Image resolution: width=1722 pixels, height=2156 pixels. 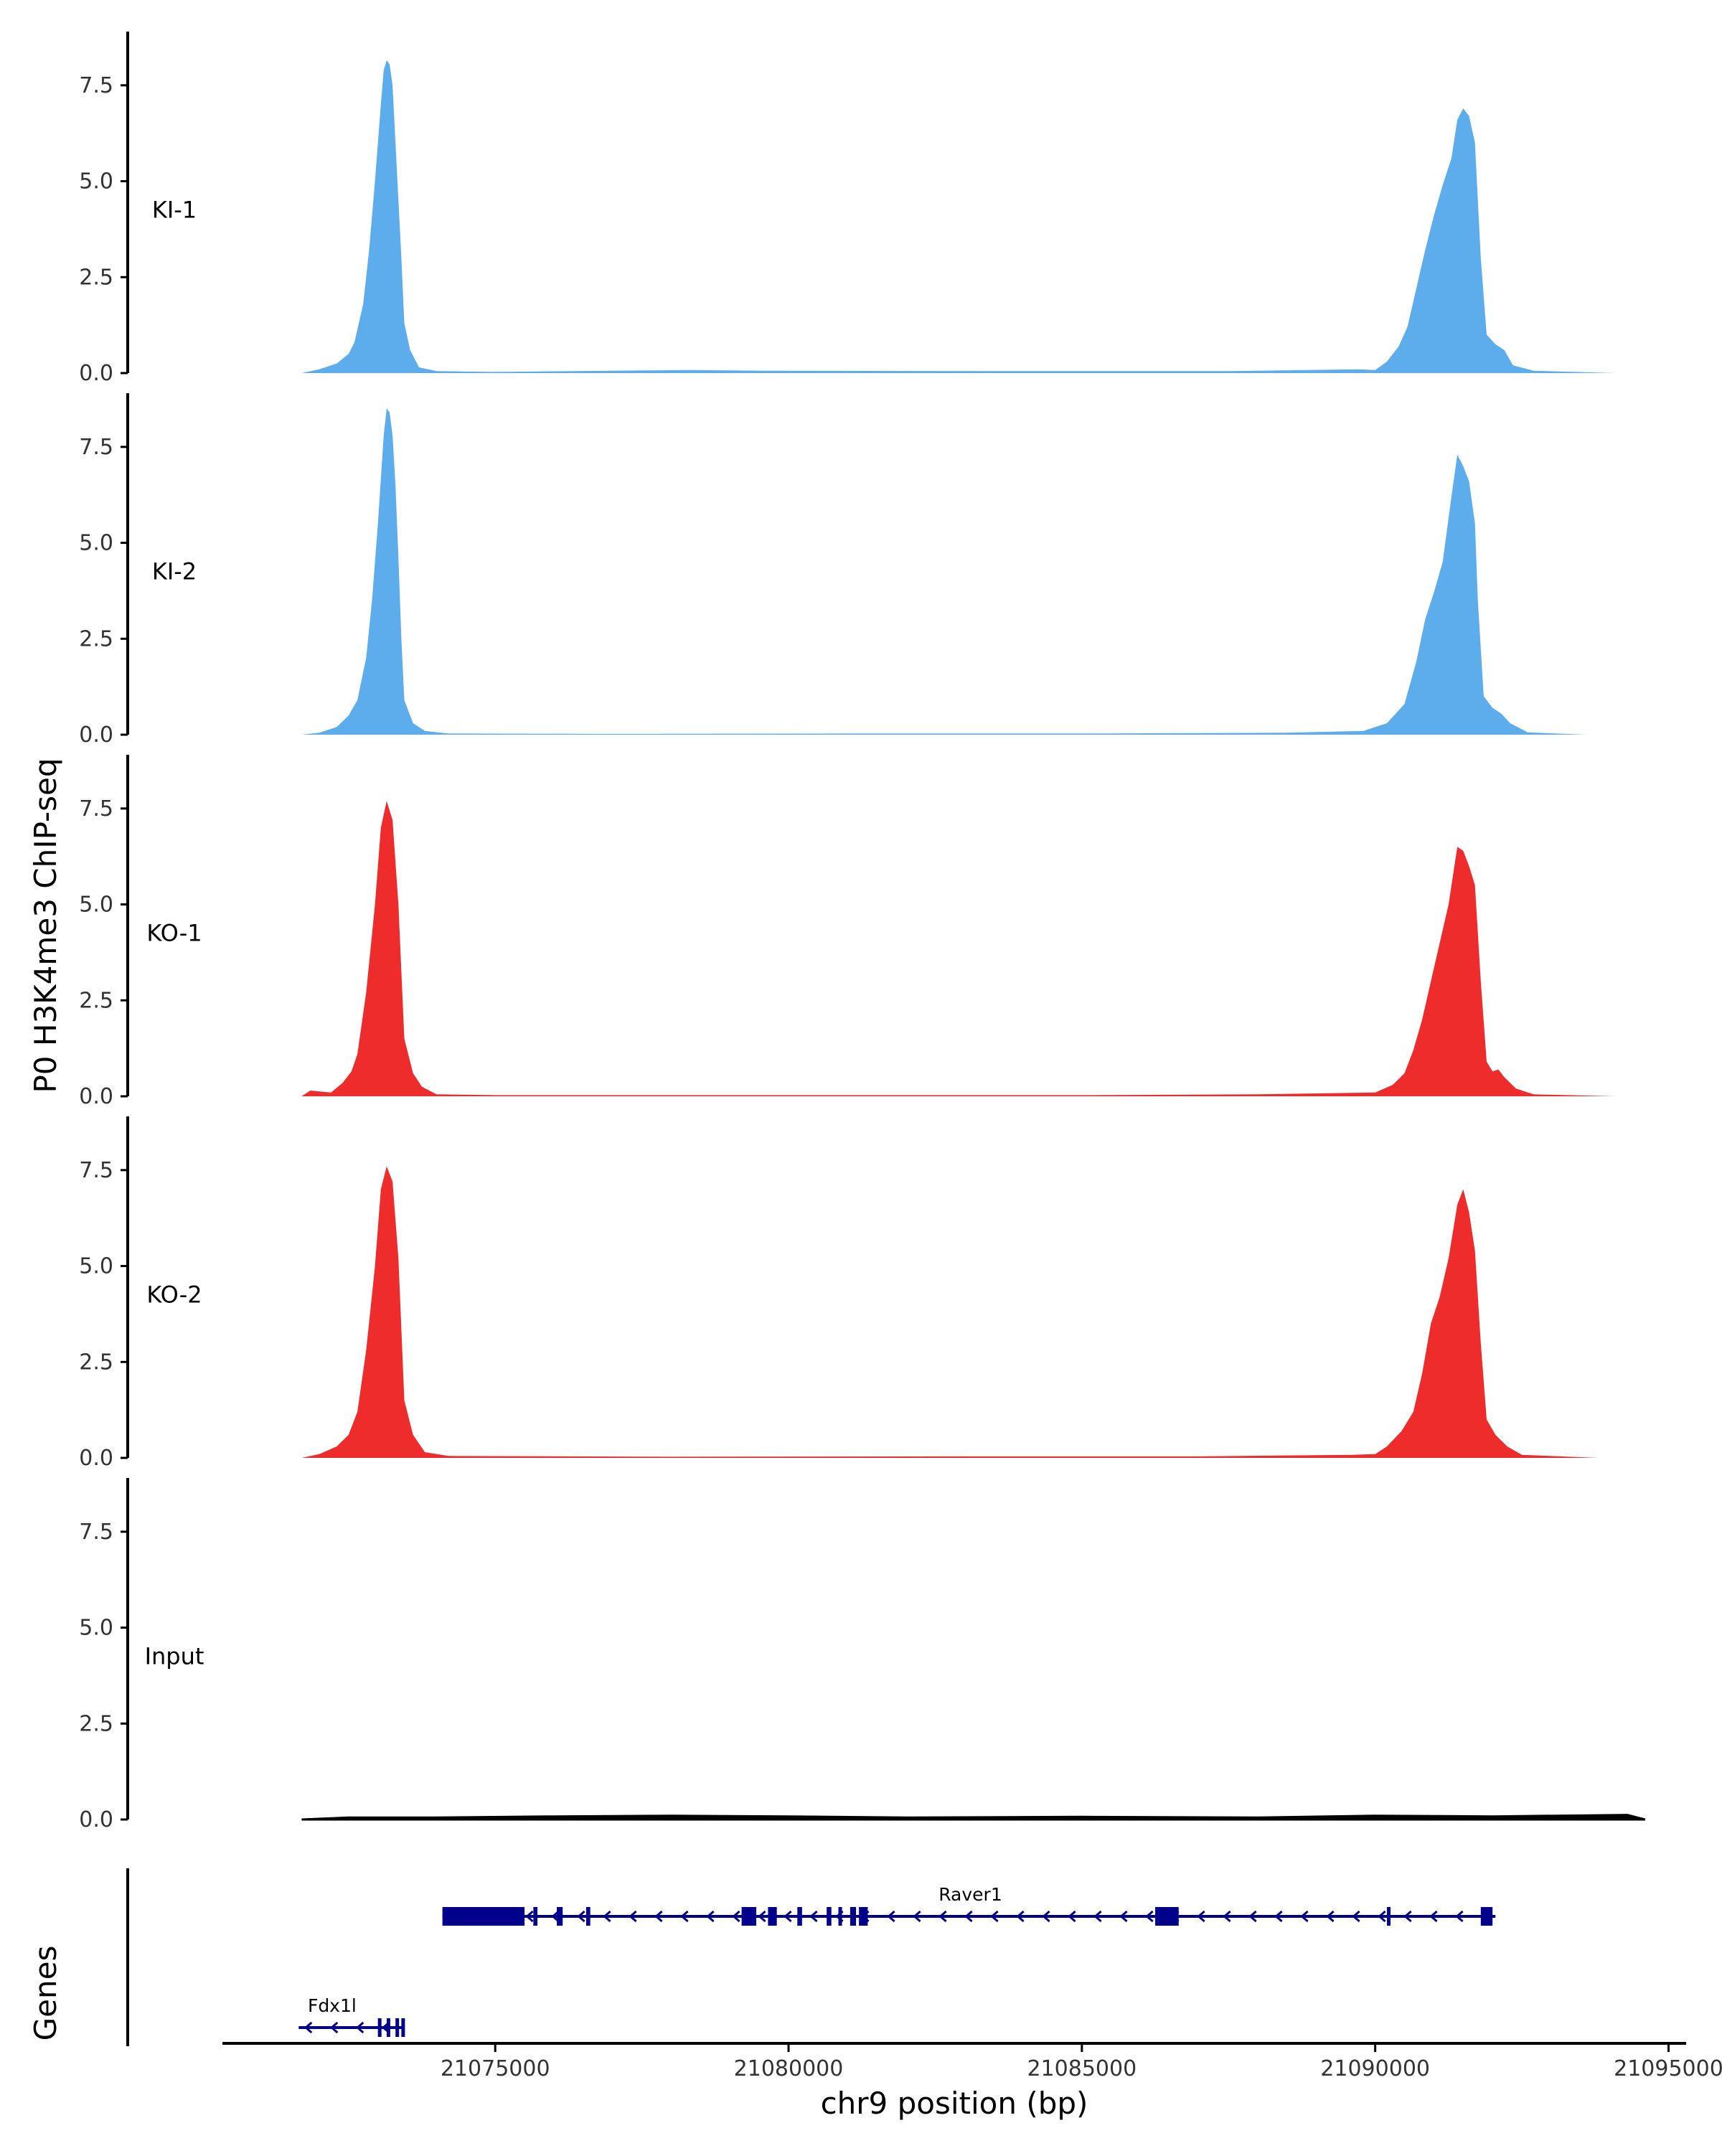 I want to click on track-input: 0.0 2.5 5.0 7.5 Input, so click(x=863, y=1655).